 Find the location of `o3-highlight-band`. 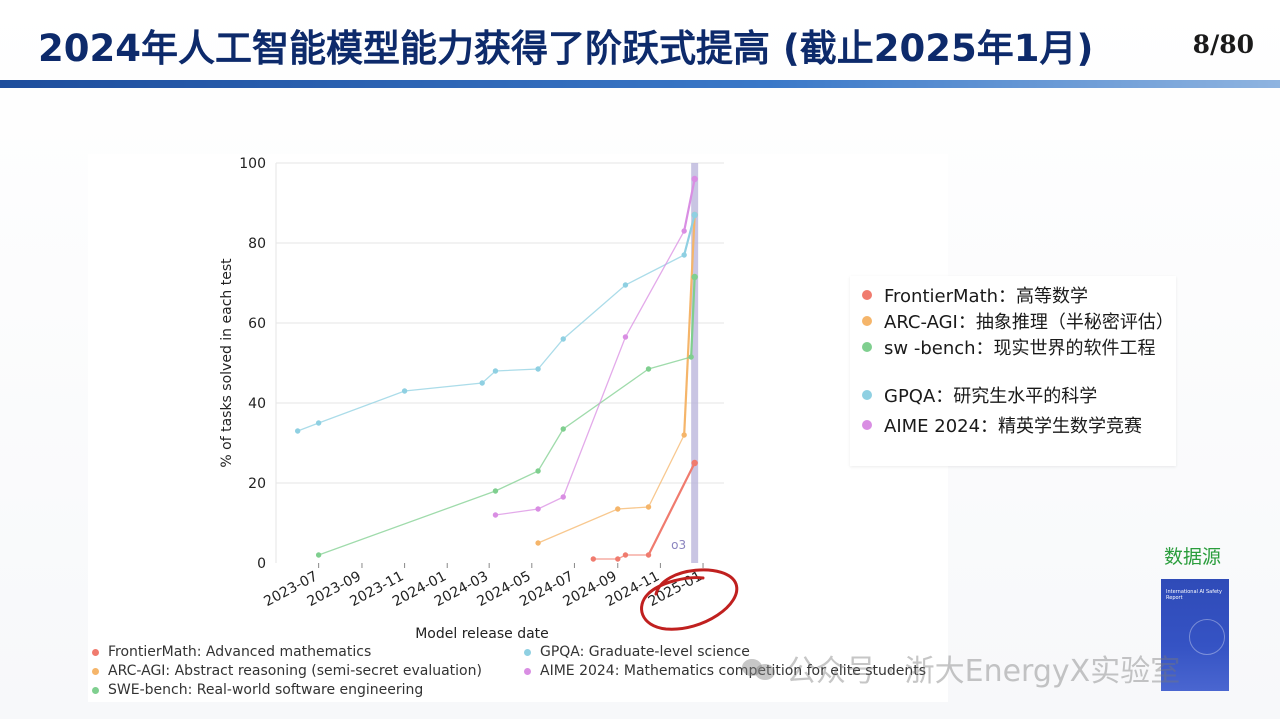

o3-highlight-band is located at coordinates (695, 363).